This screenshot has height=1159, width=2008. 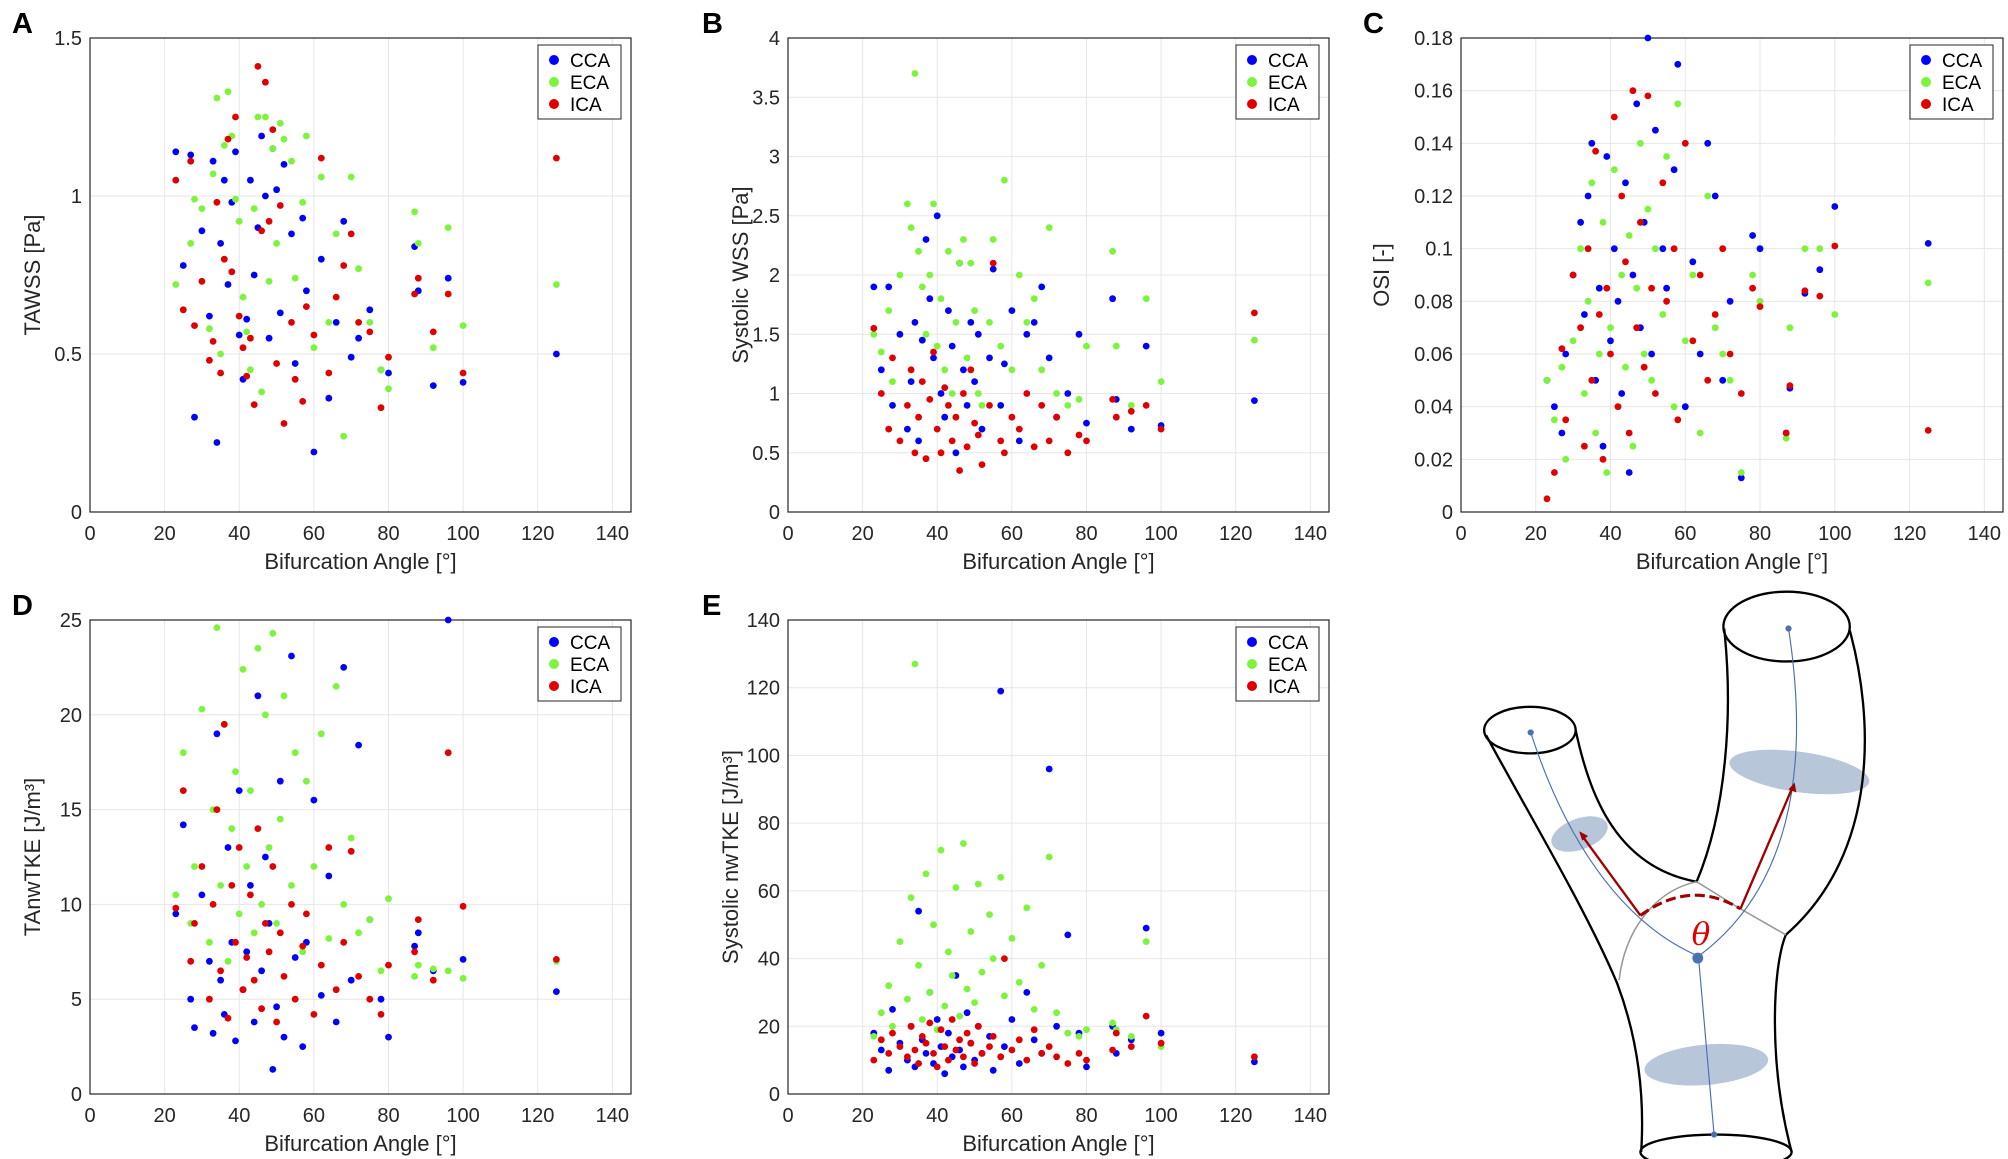 What do you see at coordinates (366, 294) in the screenshot?
I see `series-cca` at bounding box center [366, 294].